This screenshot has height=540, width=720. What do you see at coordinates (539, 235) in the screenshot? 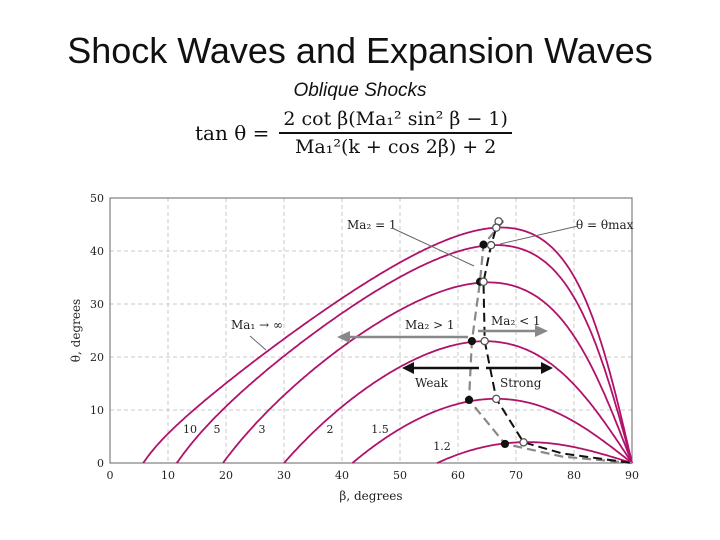
I see `annotation-leader-theta-max` at bounding box center [539, 235].